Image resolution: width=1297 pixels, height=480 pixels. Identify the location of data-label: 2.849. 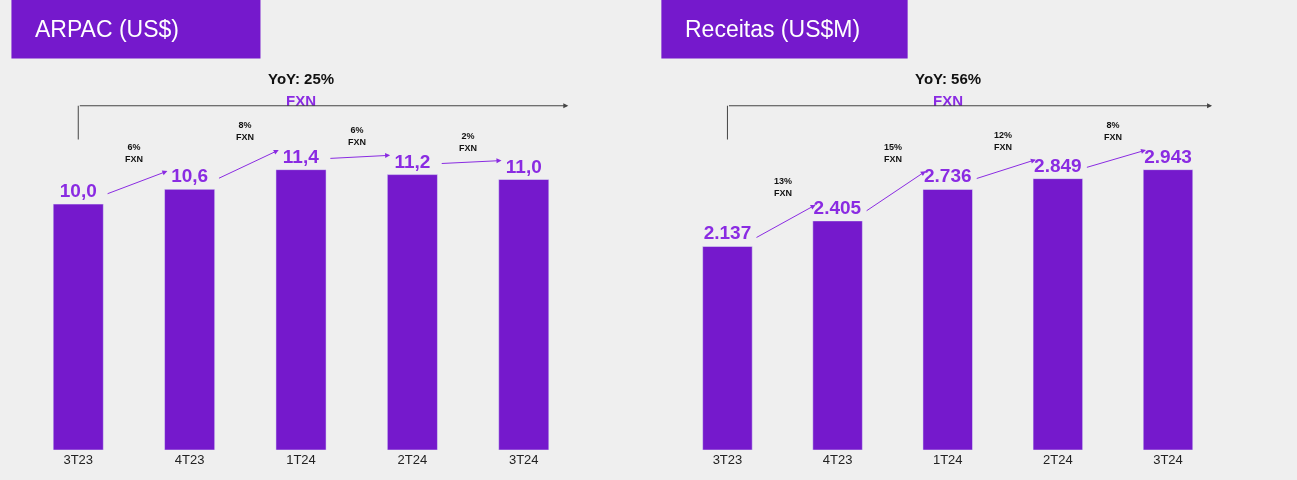
(1058, 165).